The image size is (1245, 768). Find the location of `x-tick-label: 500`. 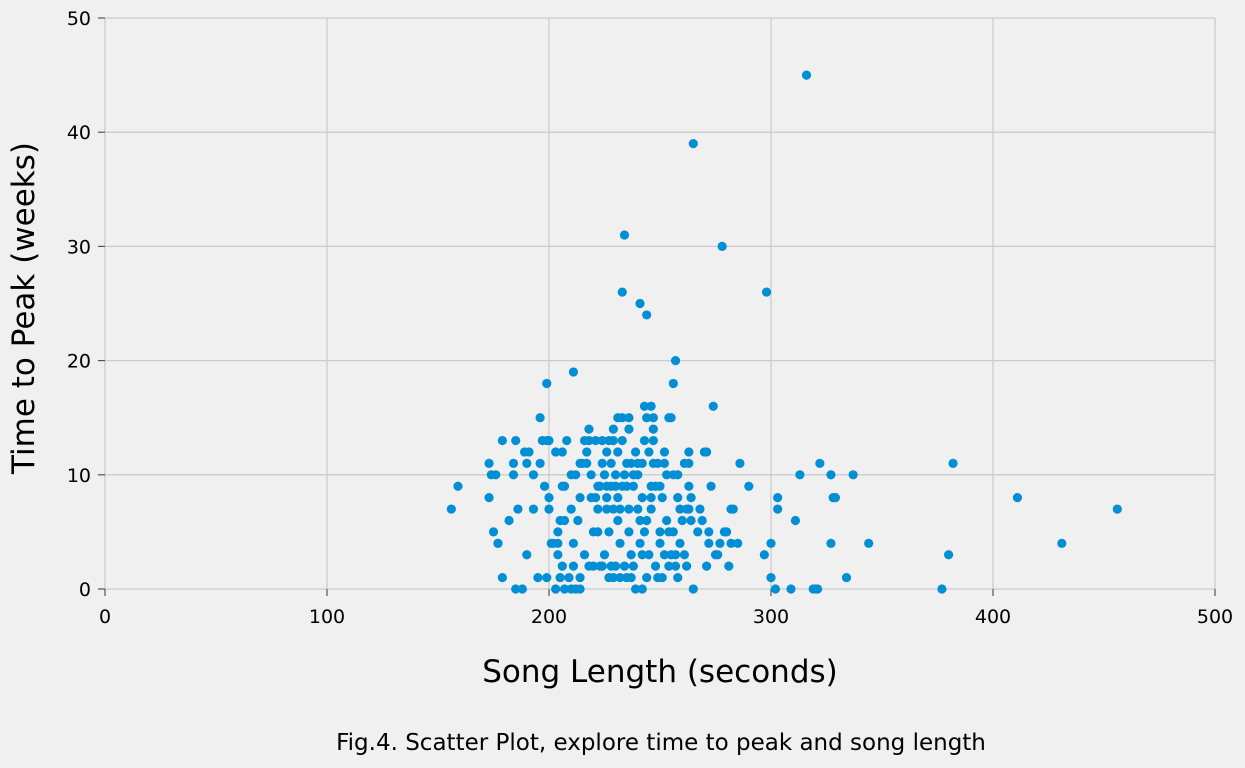

x-tick-label: 500 is located at coordinates (1215, 617).